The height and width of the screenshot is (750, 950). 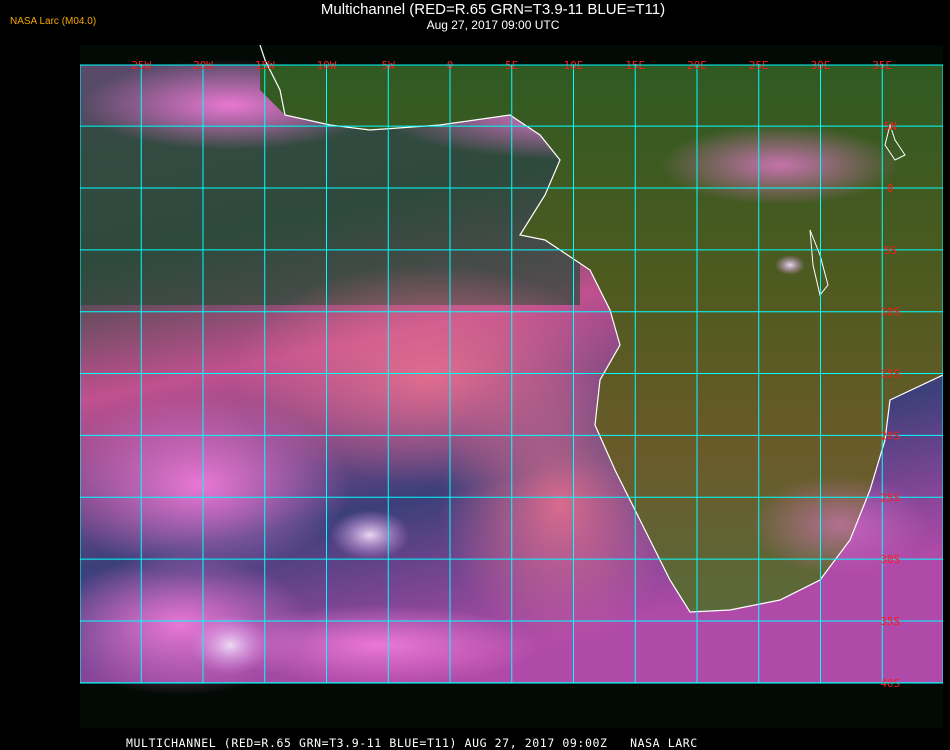 I want to click on latitude-label: 25S, so click(x=890, y=497).